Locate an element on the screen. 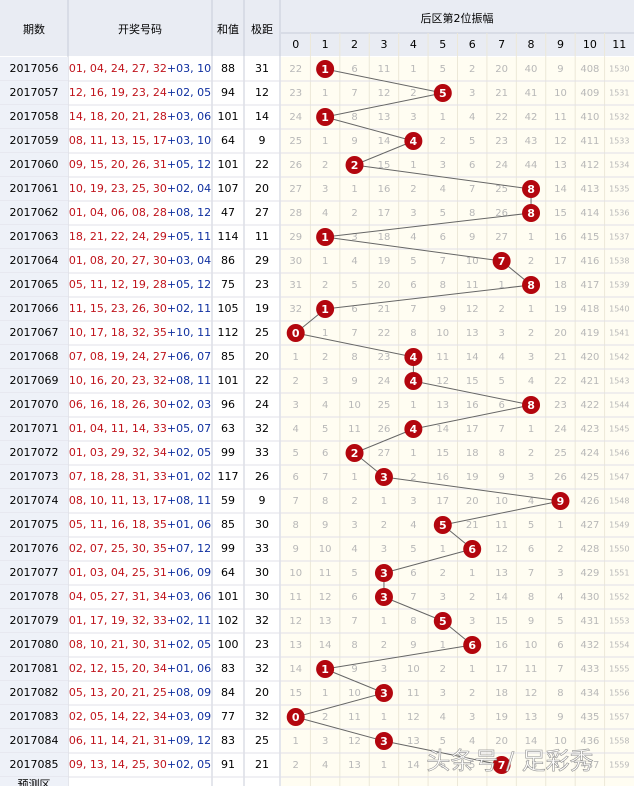 The image size is (634, 790). span: 23 is located at coordinates (262, 284).